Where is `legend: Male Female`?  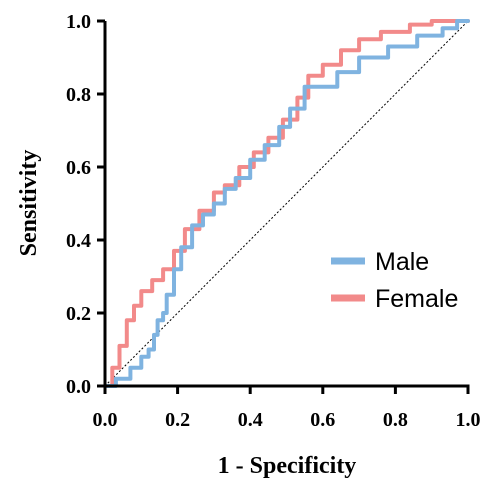 legend: Male Female is located at coordinates (394, 280).